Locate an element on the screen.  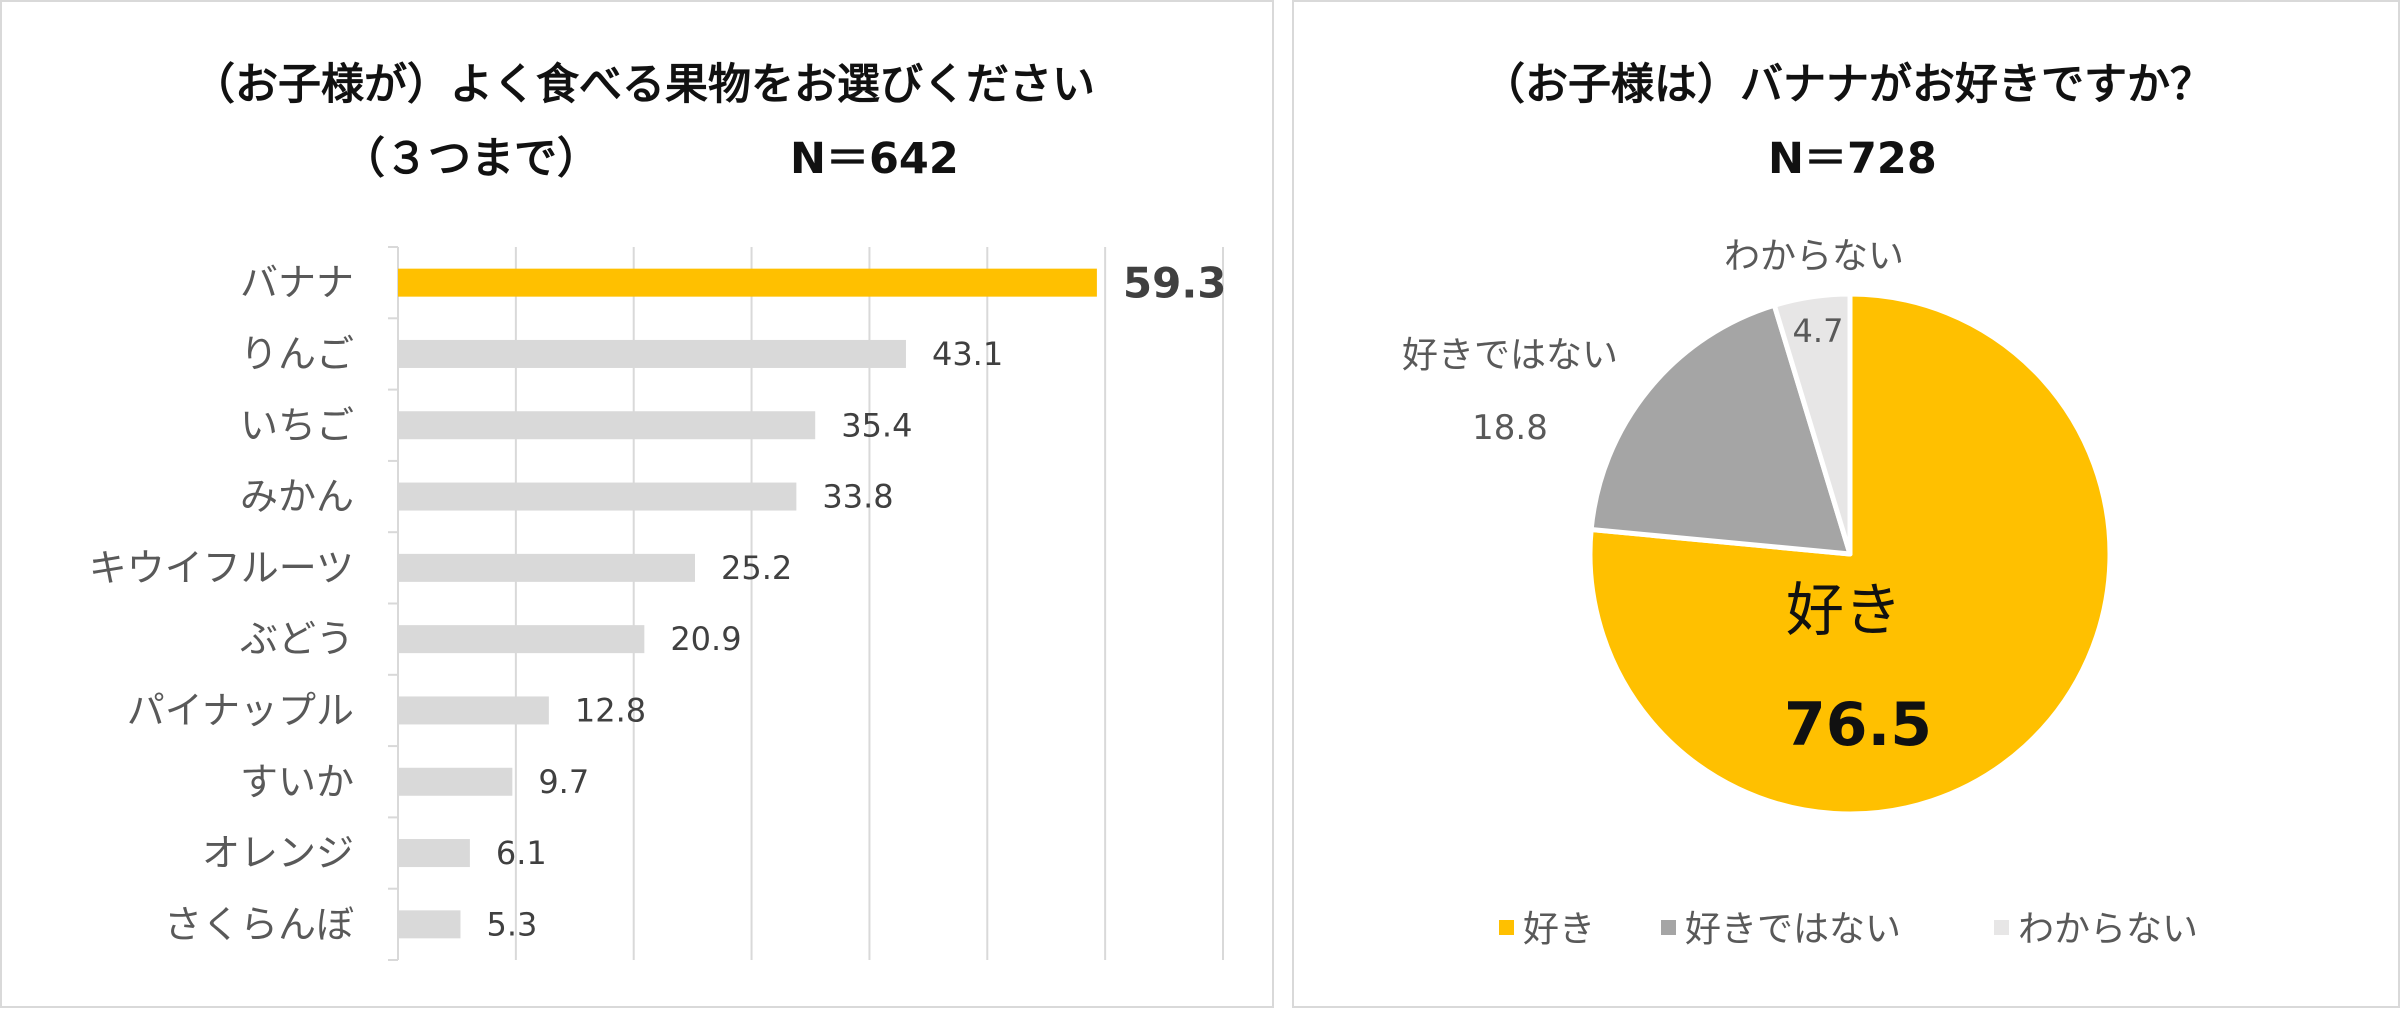
slice-value-like: 76.5 is located at coordinates (1858, 725).